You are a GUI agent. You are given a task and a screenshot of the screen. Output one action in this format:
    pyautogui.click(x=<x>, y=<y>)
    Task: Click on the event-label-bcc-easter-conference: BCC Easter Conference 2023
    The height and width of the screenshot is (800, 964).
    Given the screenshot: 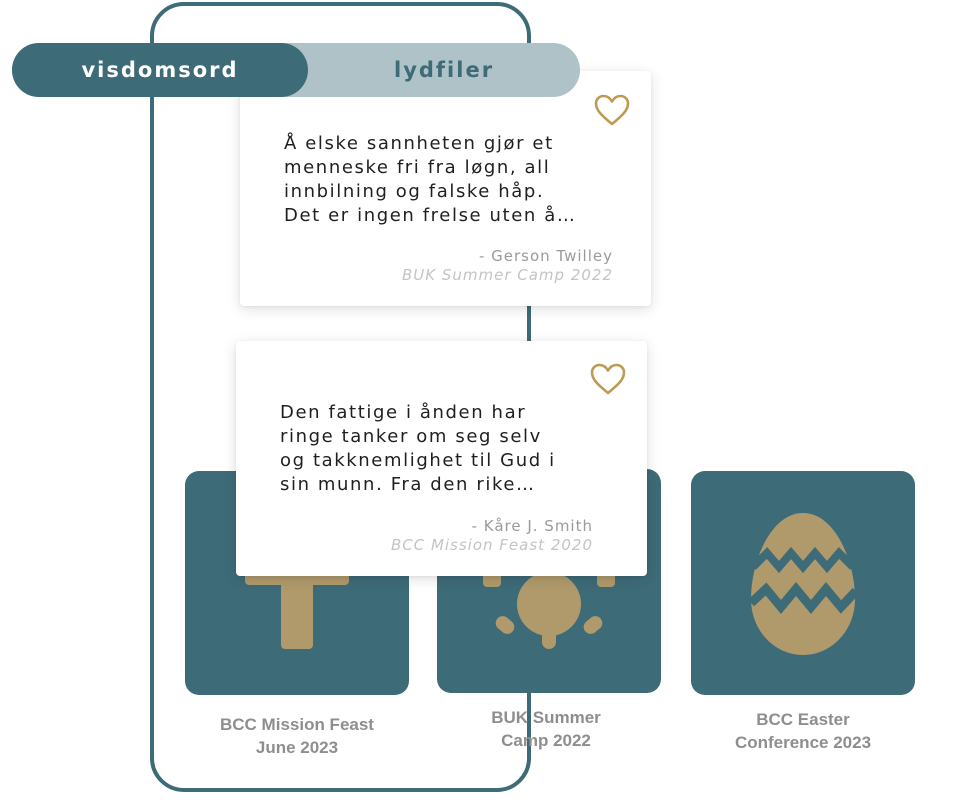 What is the action you would take?
    pyautogui.click(x=803, y=731)
    